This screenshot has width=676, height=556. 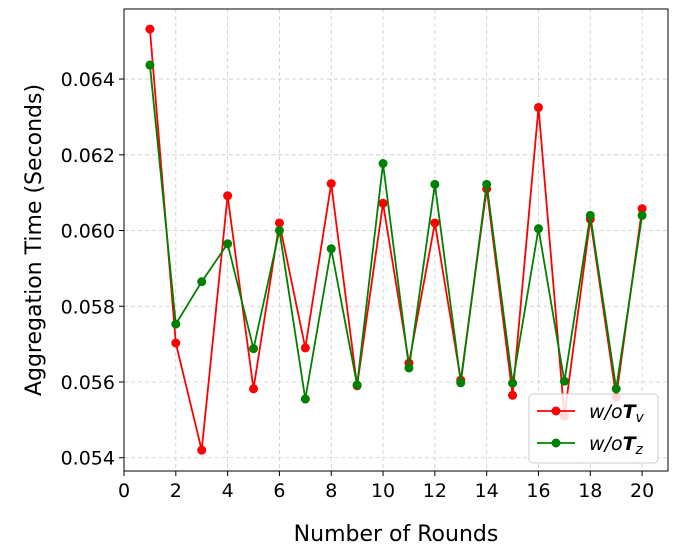 I want to click on x-axis: 0 2 4 6 8 10 12 14 16 18 20, so click(x=386, y=486).